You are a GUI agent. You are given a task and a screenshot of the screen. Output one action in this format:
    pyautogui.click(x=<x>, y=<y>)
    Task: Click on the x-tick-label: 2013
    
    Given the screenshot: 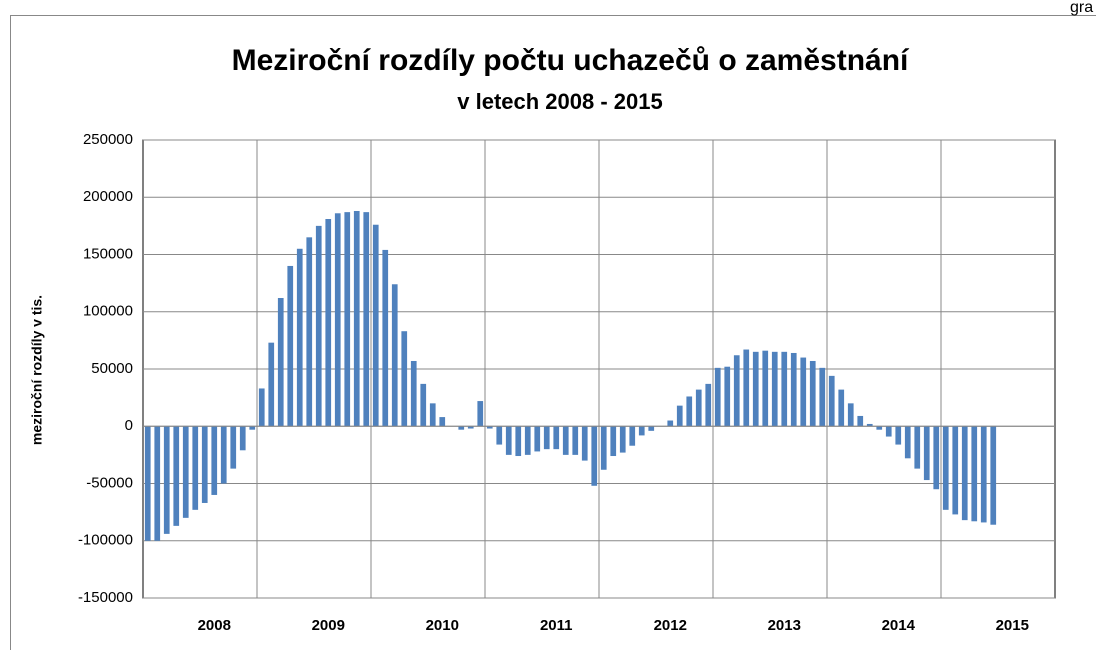 What is the action you would take?
    pyautogui.click(x=784, y=625)
    